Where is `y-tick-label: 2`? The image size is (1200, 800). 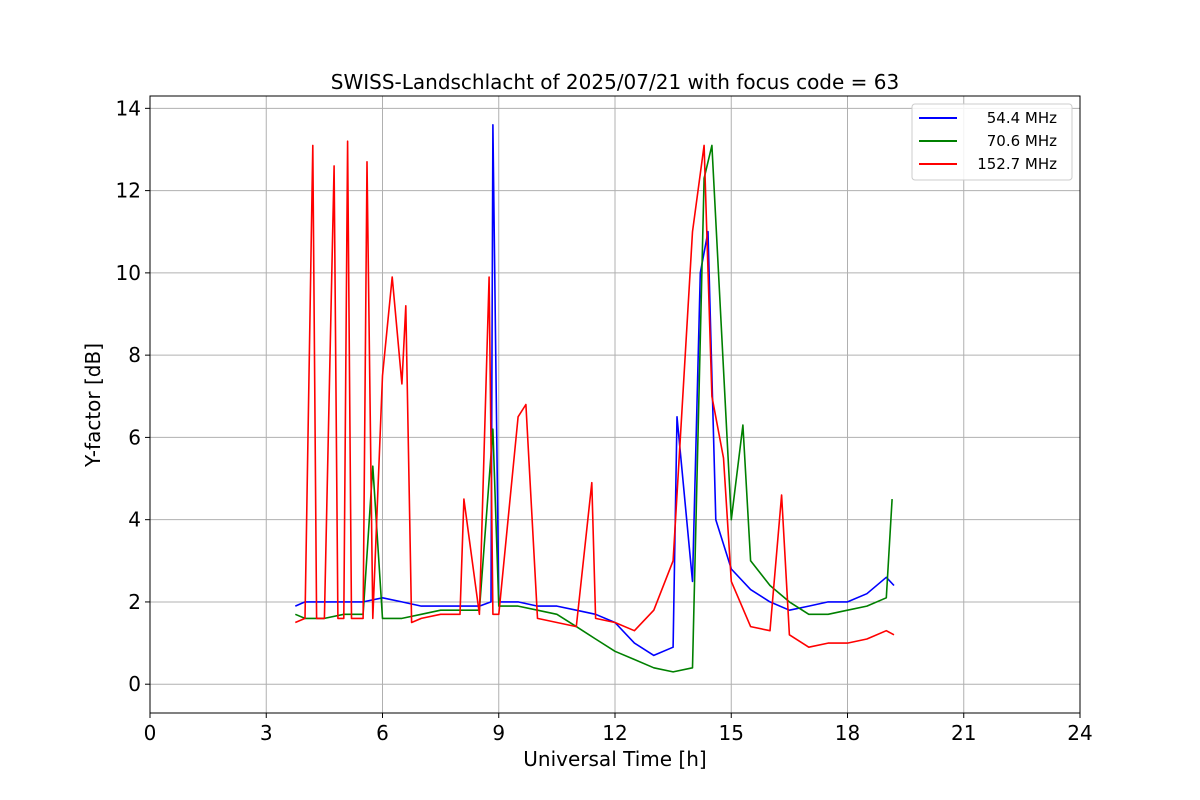 y-tick-label: 2 is located at coordinates (134, 602).